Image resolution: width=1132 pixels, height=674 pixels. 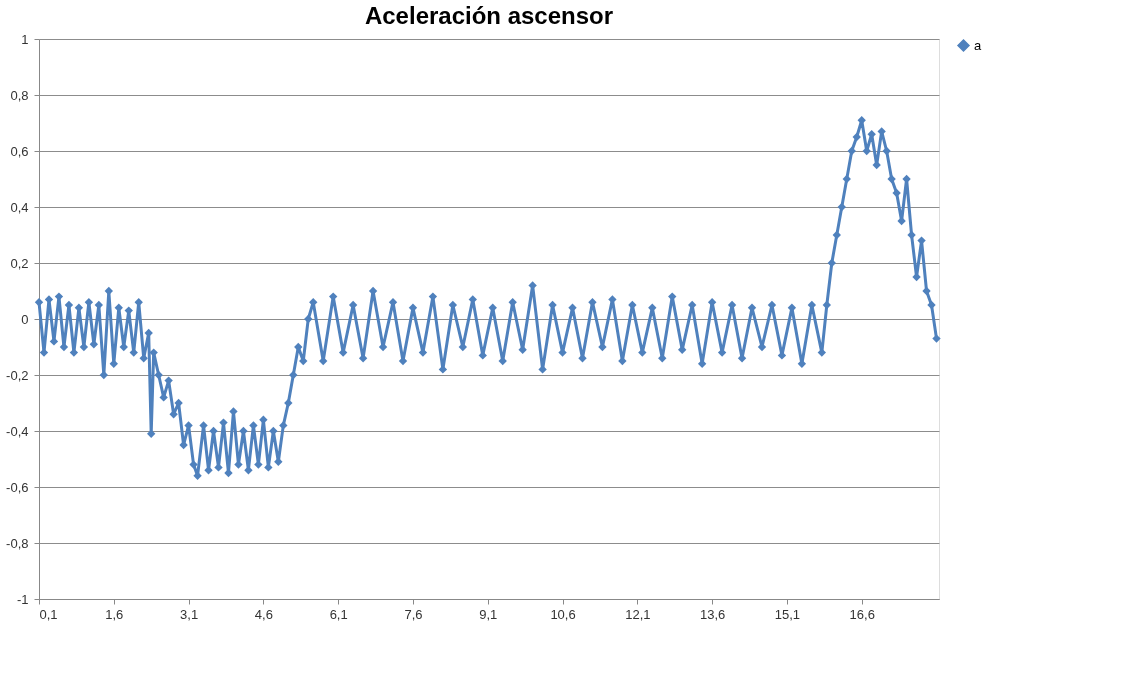 What do you see at coordinates (19, 207) in the screenshot?
I see `y-tick-label: 0,4` at bounding box center [19, 207].